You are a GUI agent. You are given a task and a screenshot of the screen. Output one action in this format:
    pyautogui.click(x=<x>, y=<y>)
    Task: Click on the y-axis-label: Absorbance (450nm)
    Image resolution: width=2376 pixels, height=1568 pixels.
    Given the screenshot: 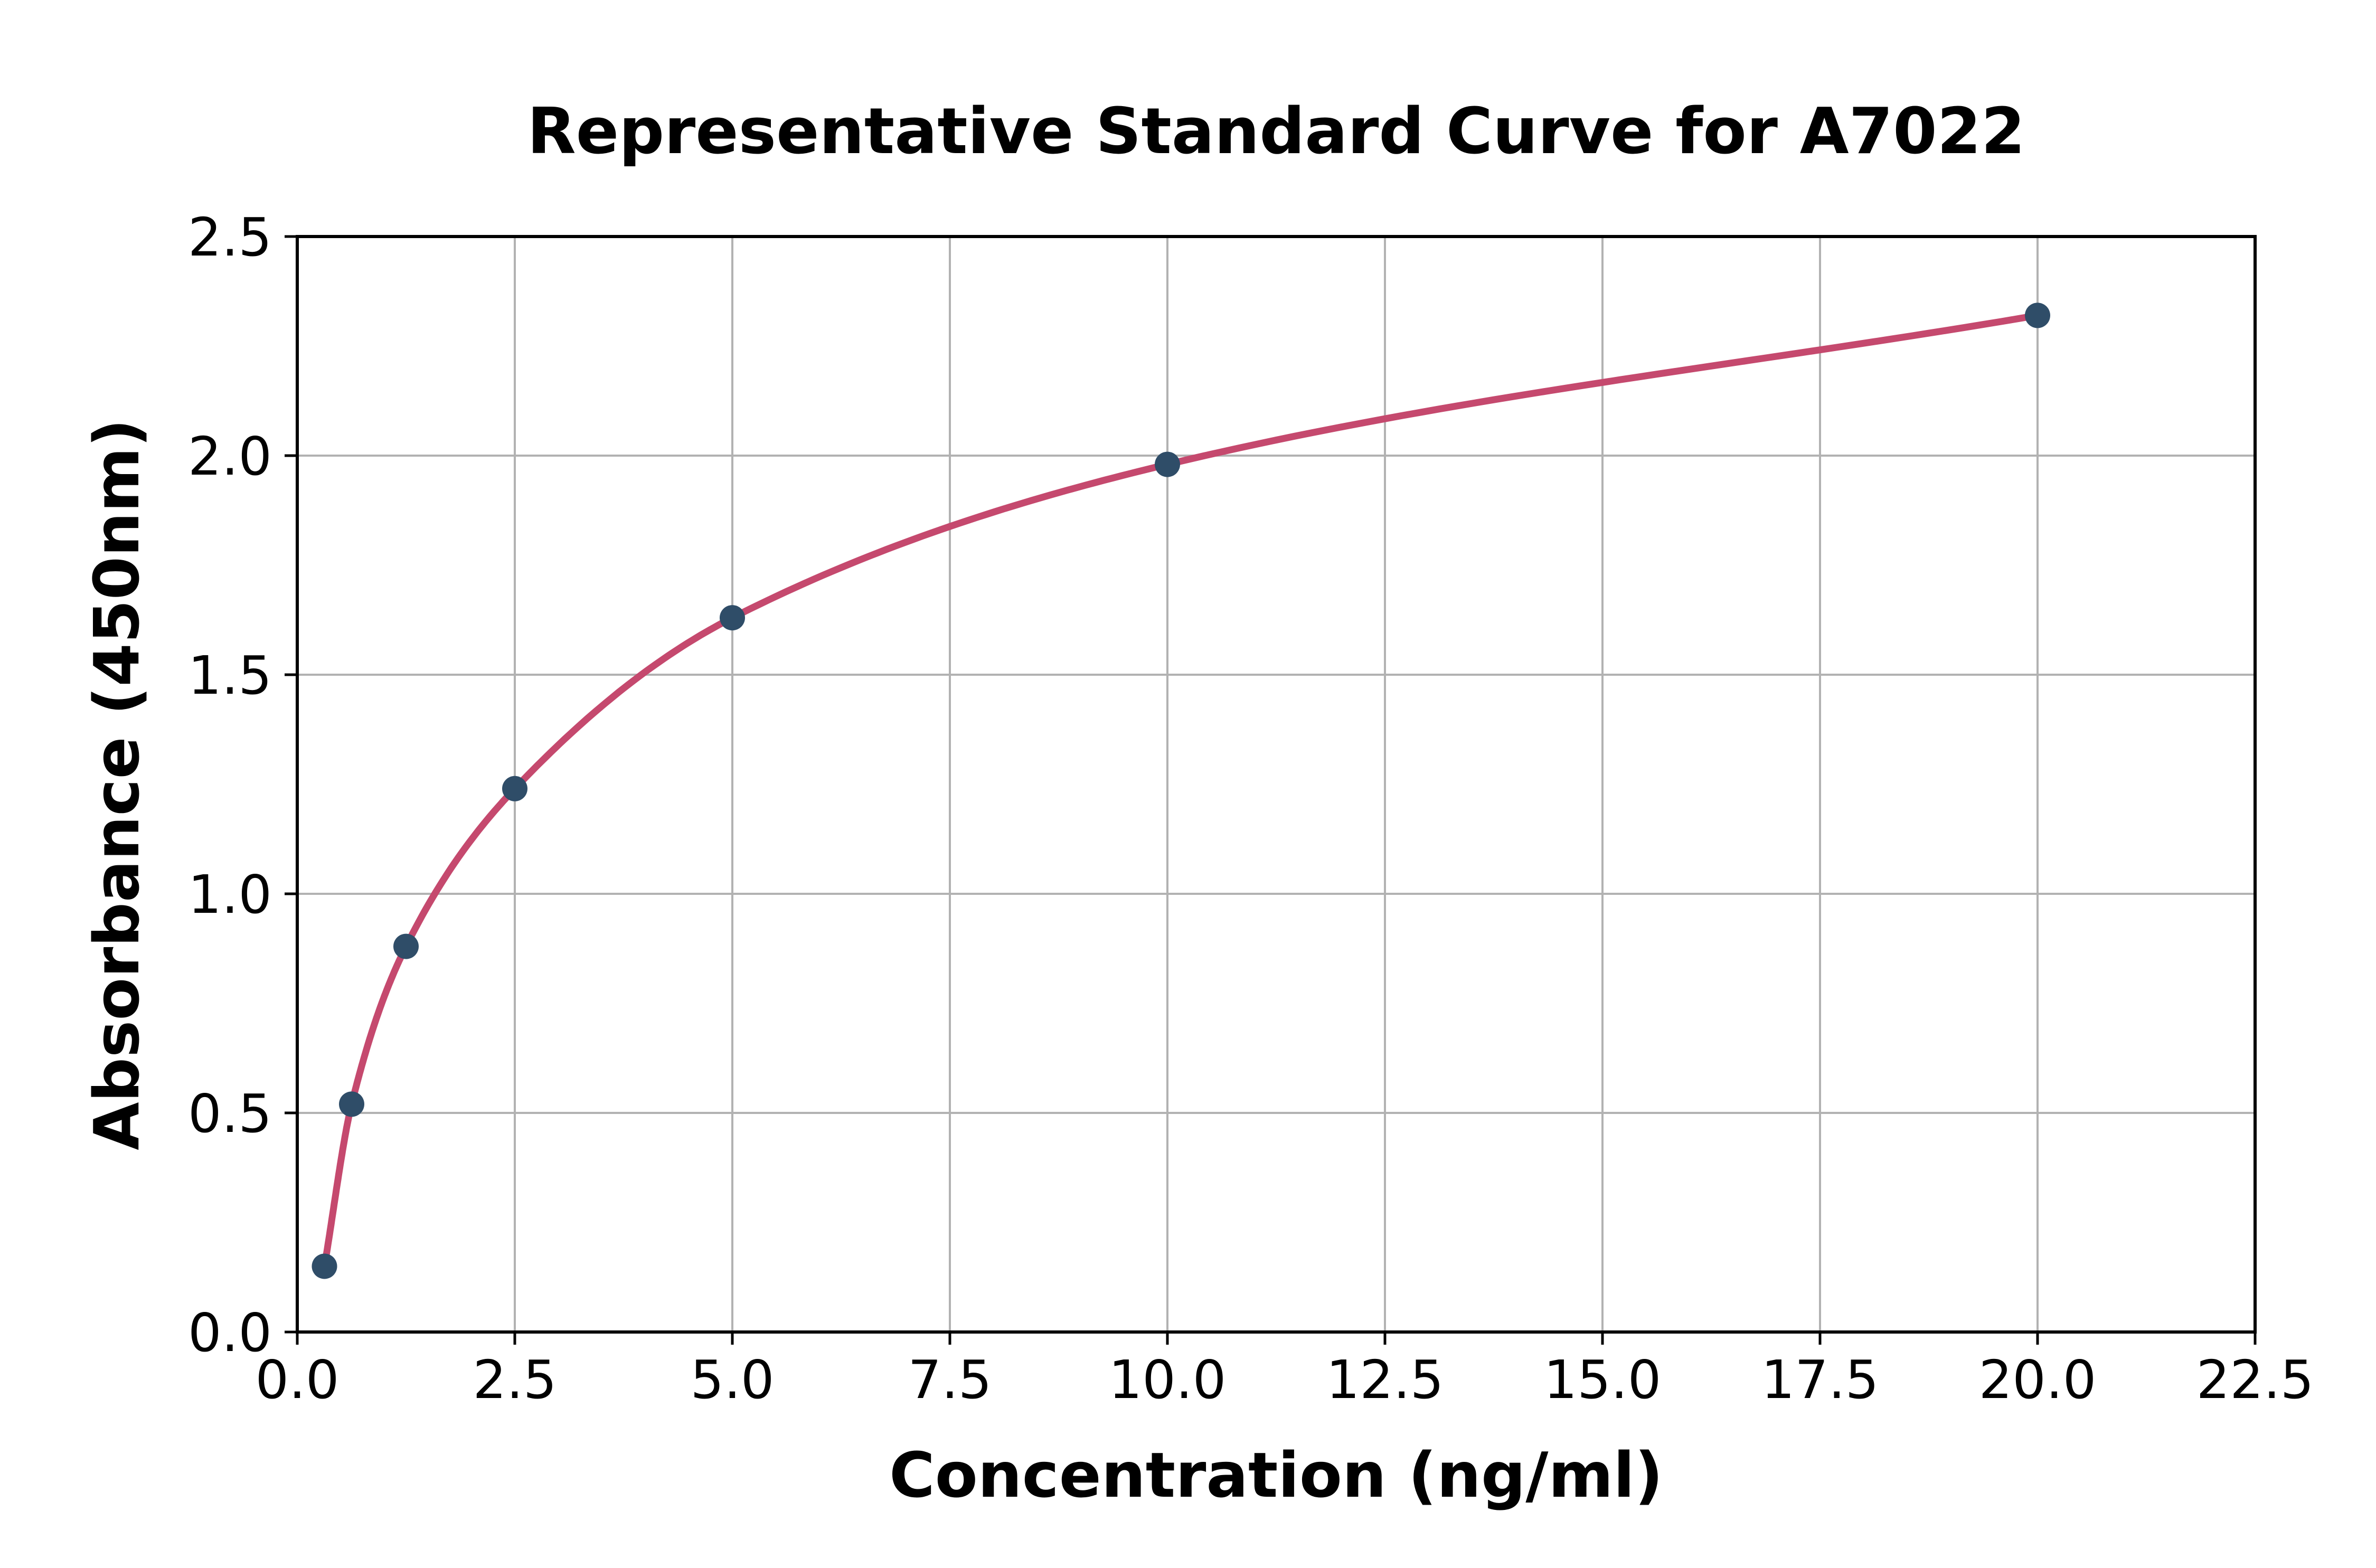 What is the action you would take?
    pyautogui.click(x=117, y=784)
    